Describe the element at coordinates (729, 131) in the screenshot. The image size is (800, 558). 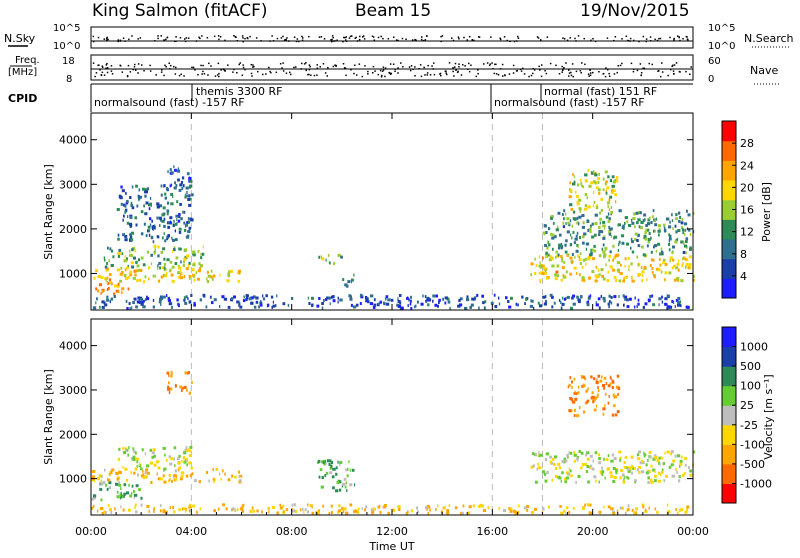
I see `colorbar-step` at that location.